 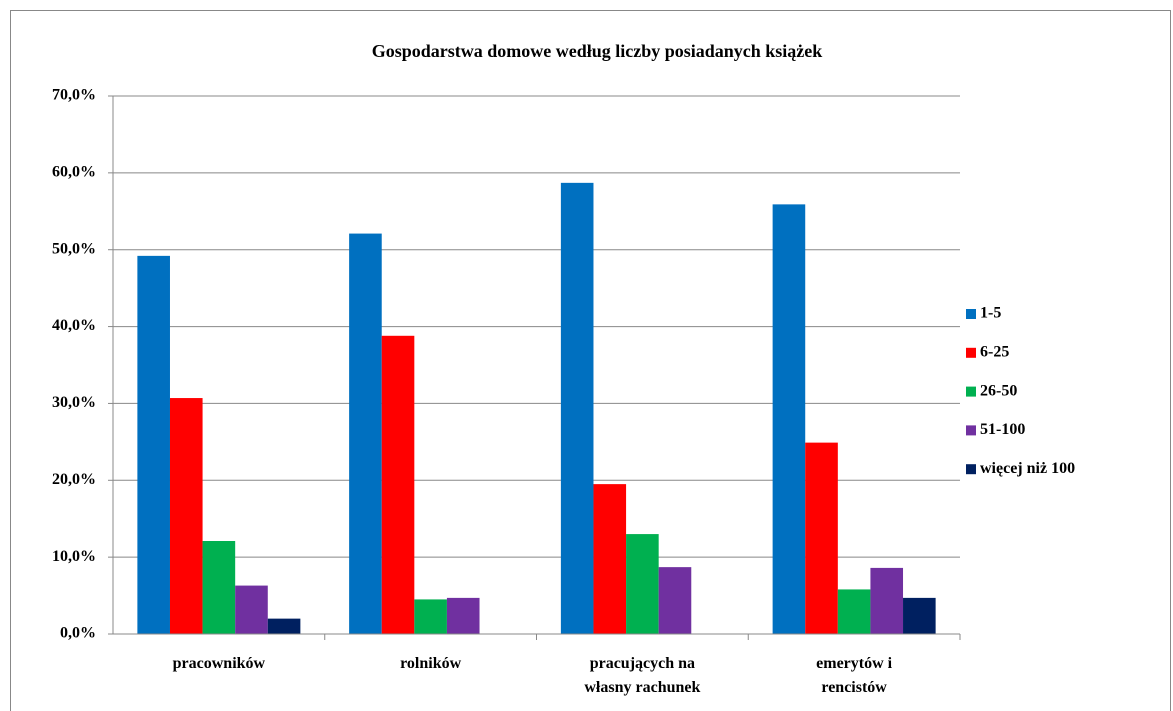 What do you see at coordinates (74, 479) in the screenshot?
I see `y-tick-label: 20,0%` at bounding box center [74, 479].